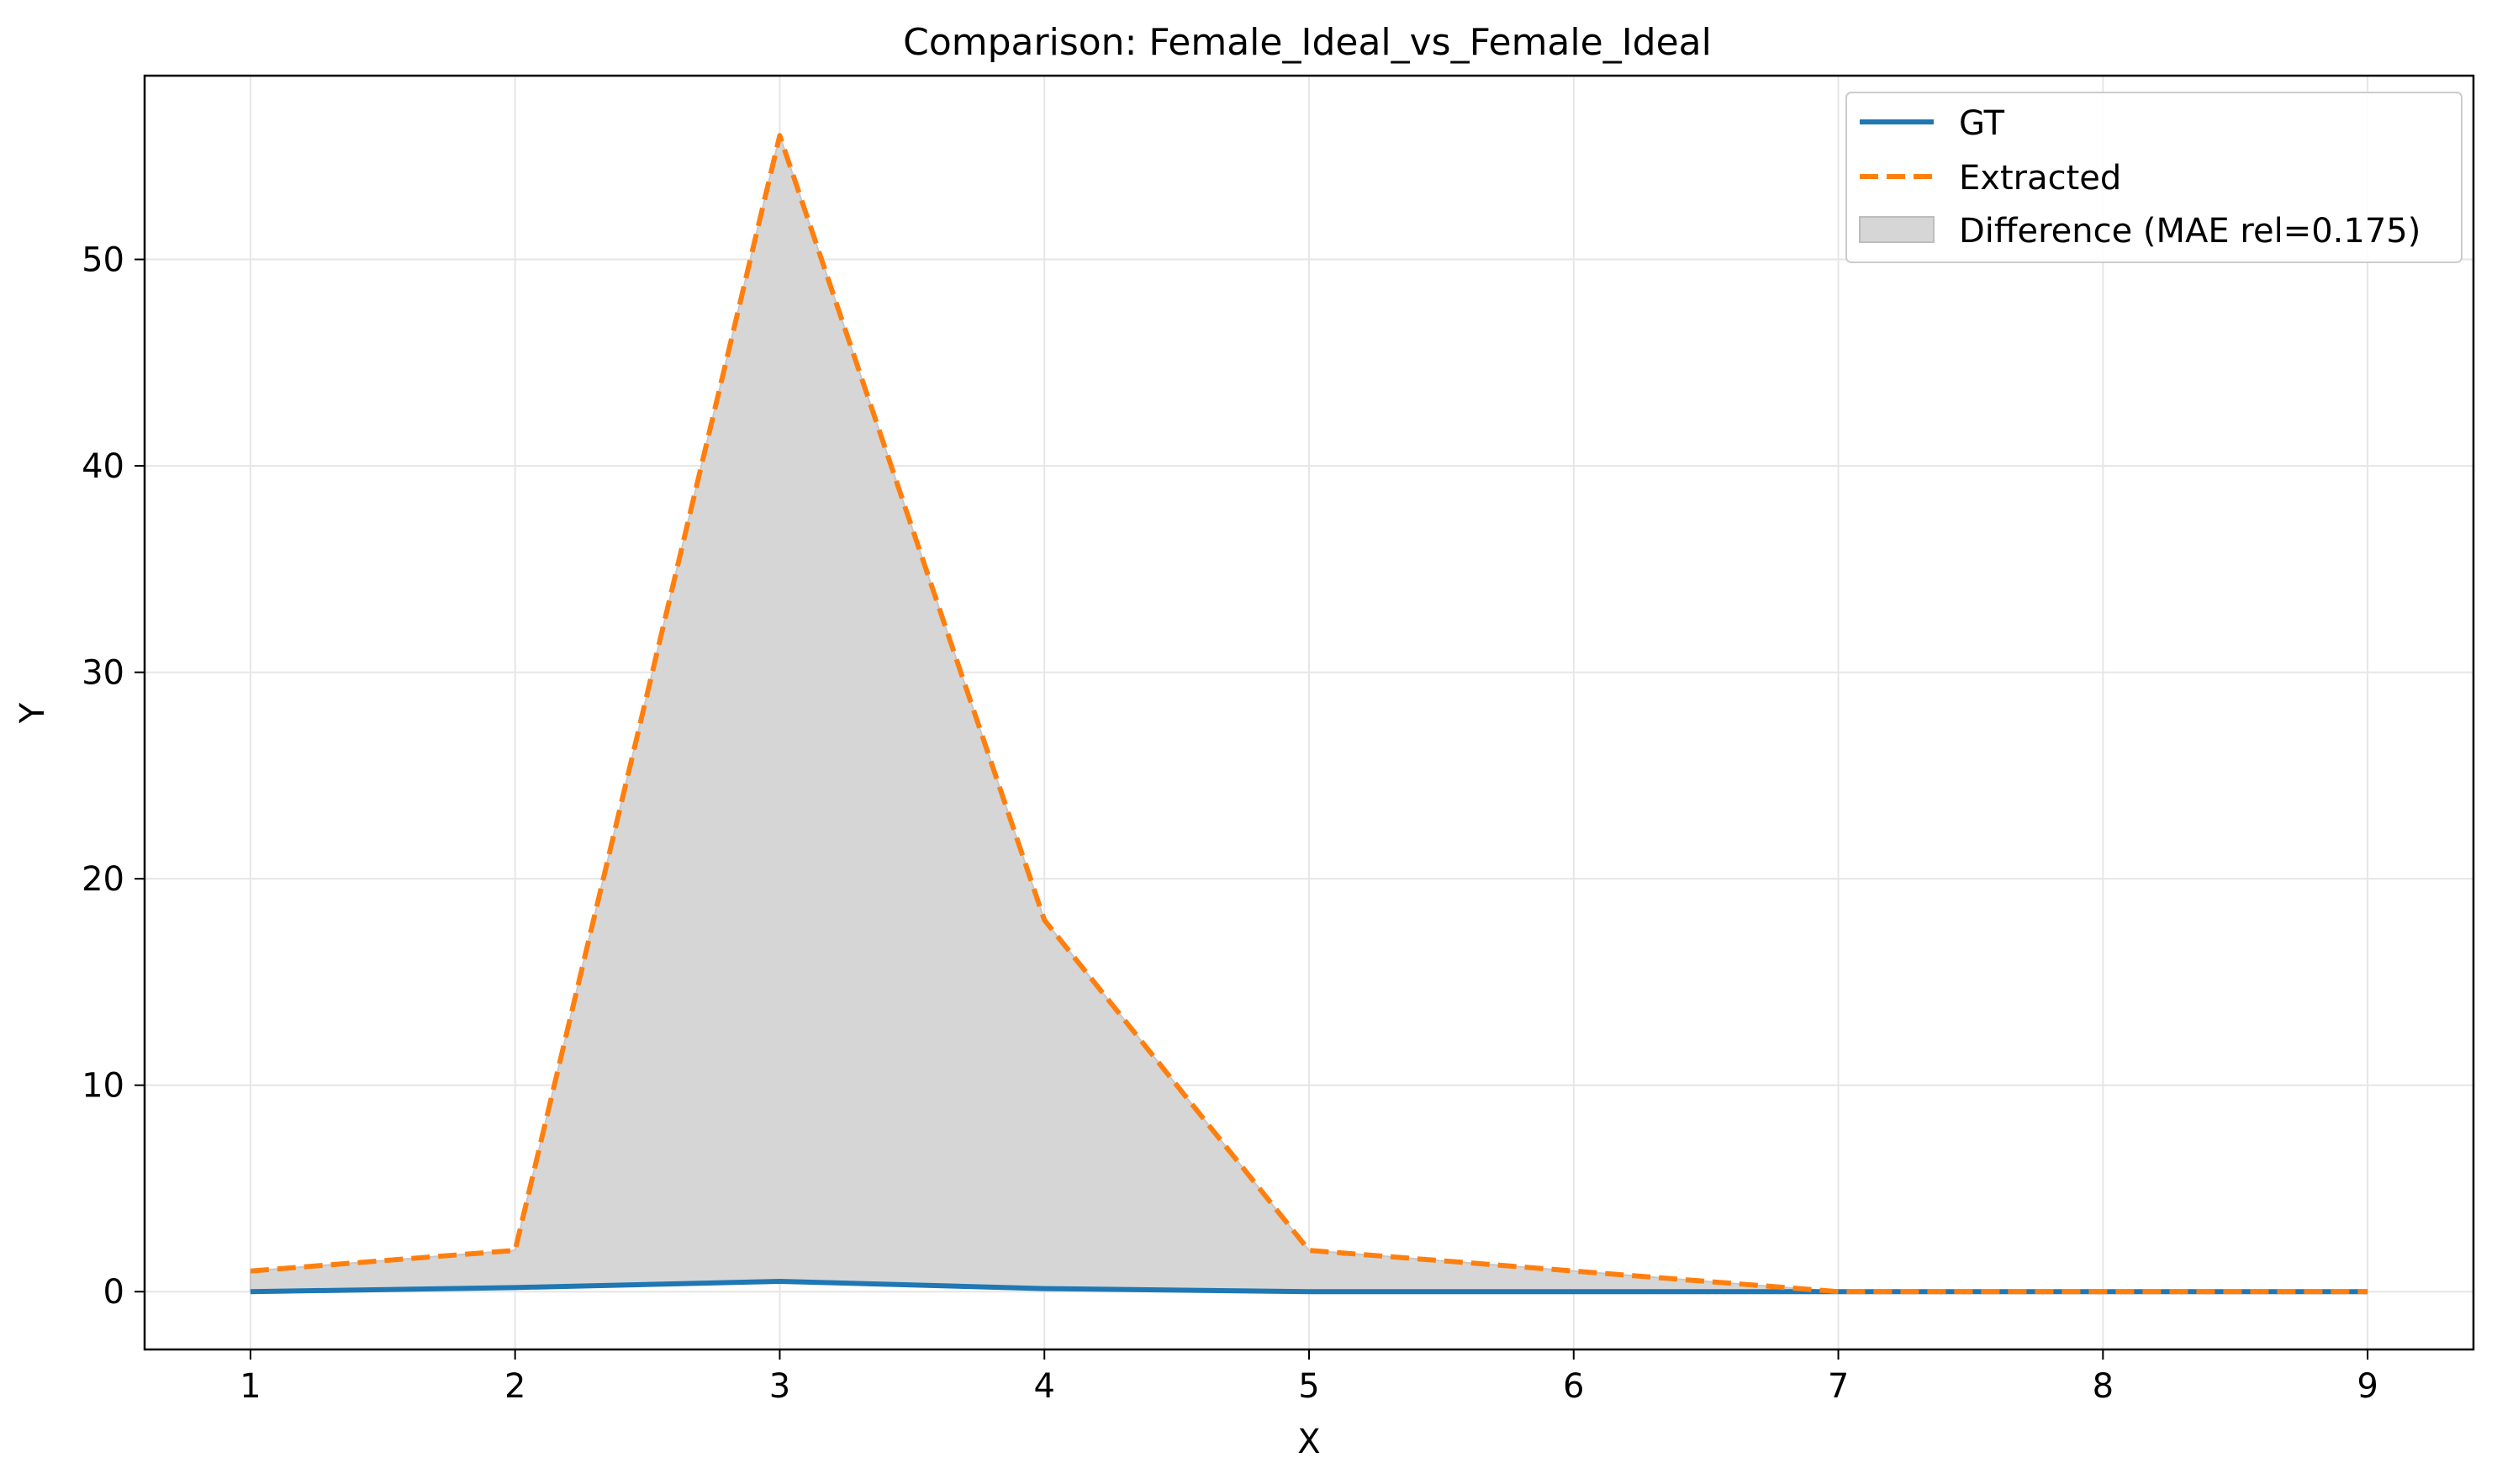 The height and width of the screenshot is (1484, 2497). What do you see at coordinates (113, 776) in the screenshot?
I see `y-ticks: 0 10 20 30 40 50` at bounding box center [113, 776].